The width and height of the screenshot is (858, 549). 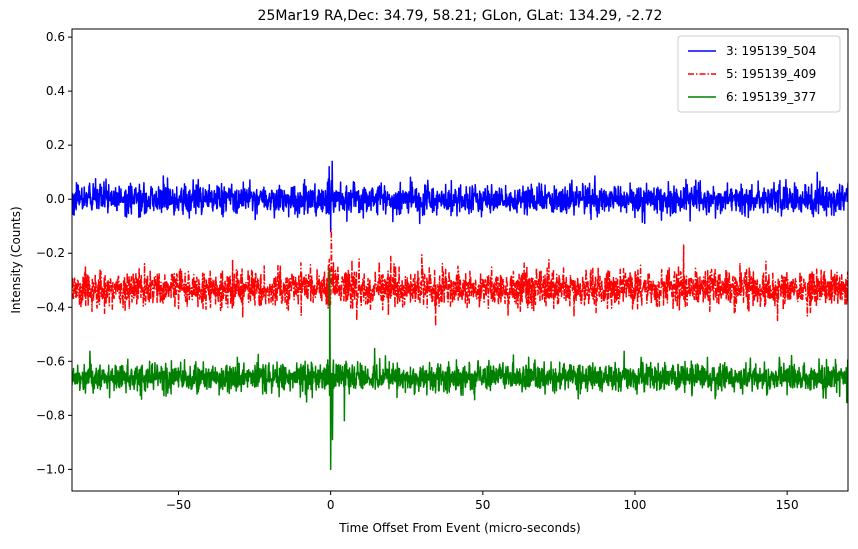 What do you see at coordinates (50, 361) in the screenshot?
I see `y-tick-label: −0.6` at bounding box center [50, 361].